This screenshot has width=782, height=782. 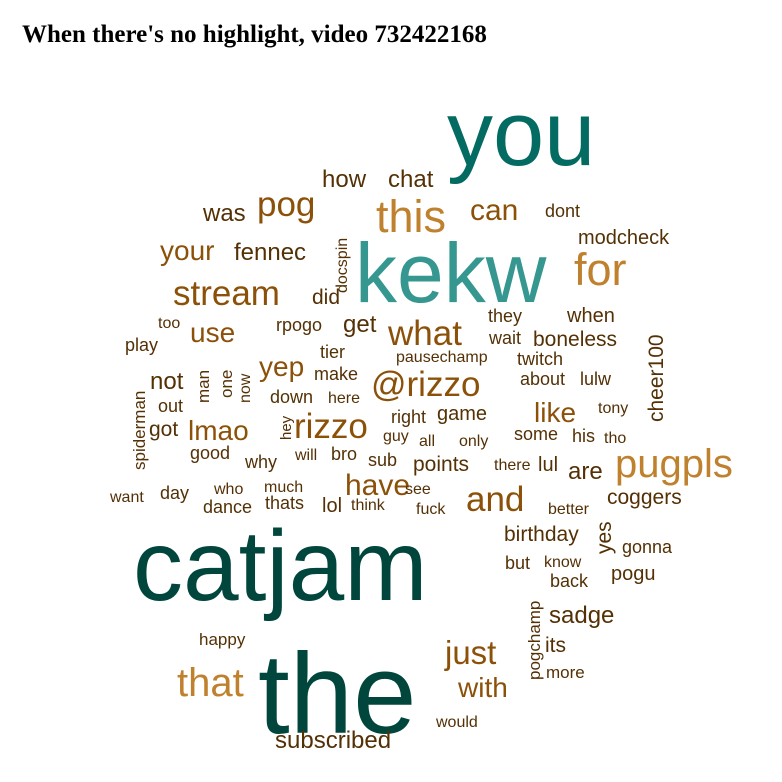 What do you see at coordinates (427, 441) in the screenshot?
I see `word-all-71: all` at bounding box center [427, 441].